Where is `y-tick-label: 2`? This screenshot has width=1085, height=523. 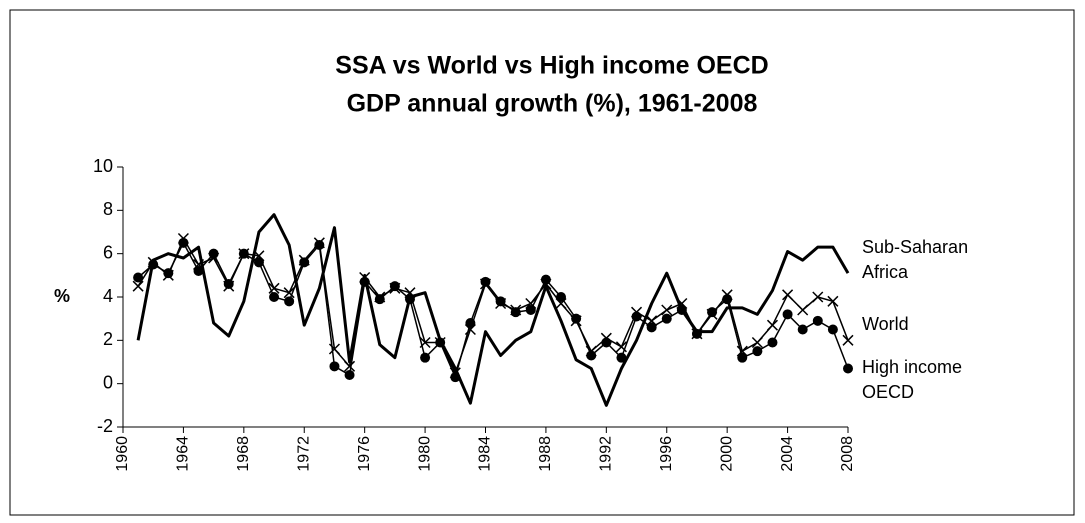 y-tick-label: 2 is located at coordinates (108, 339).